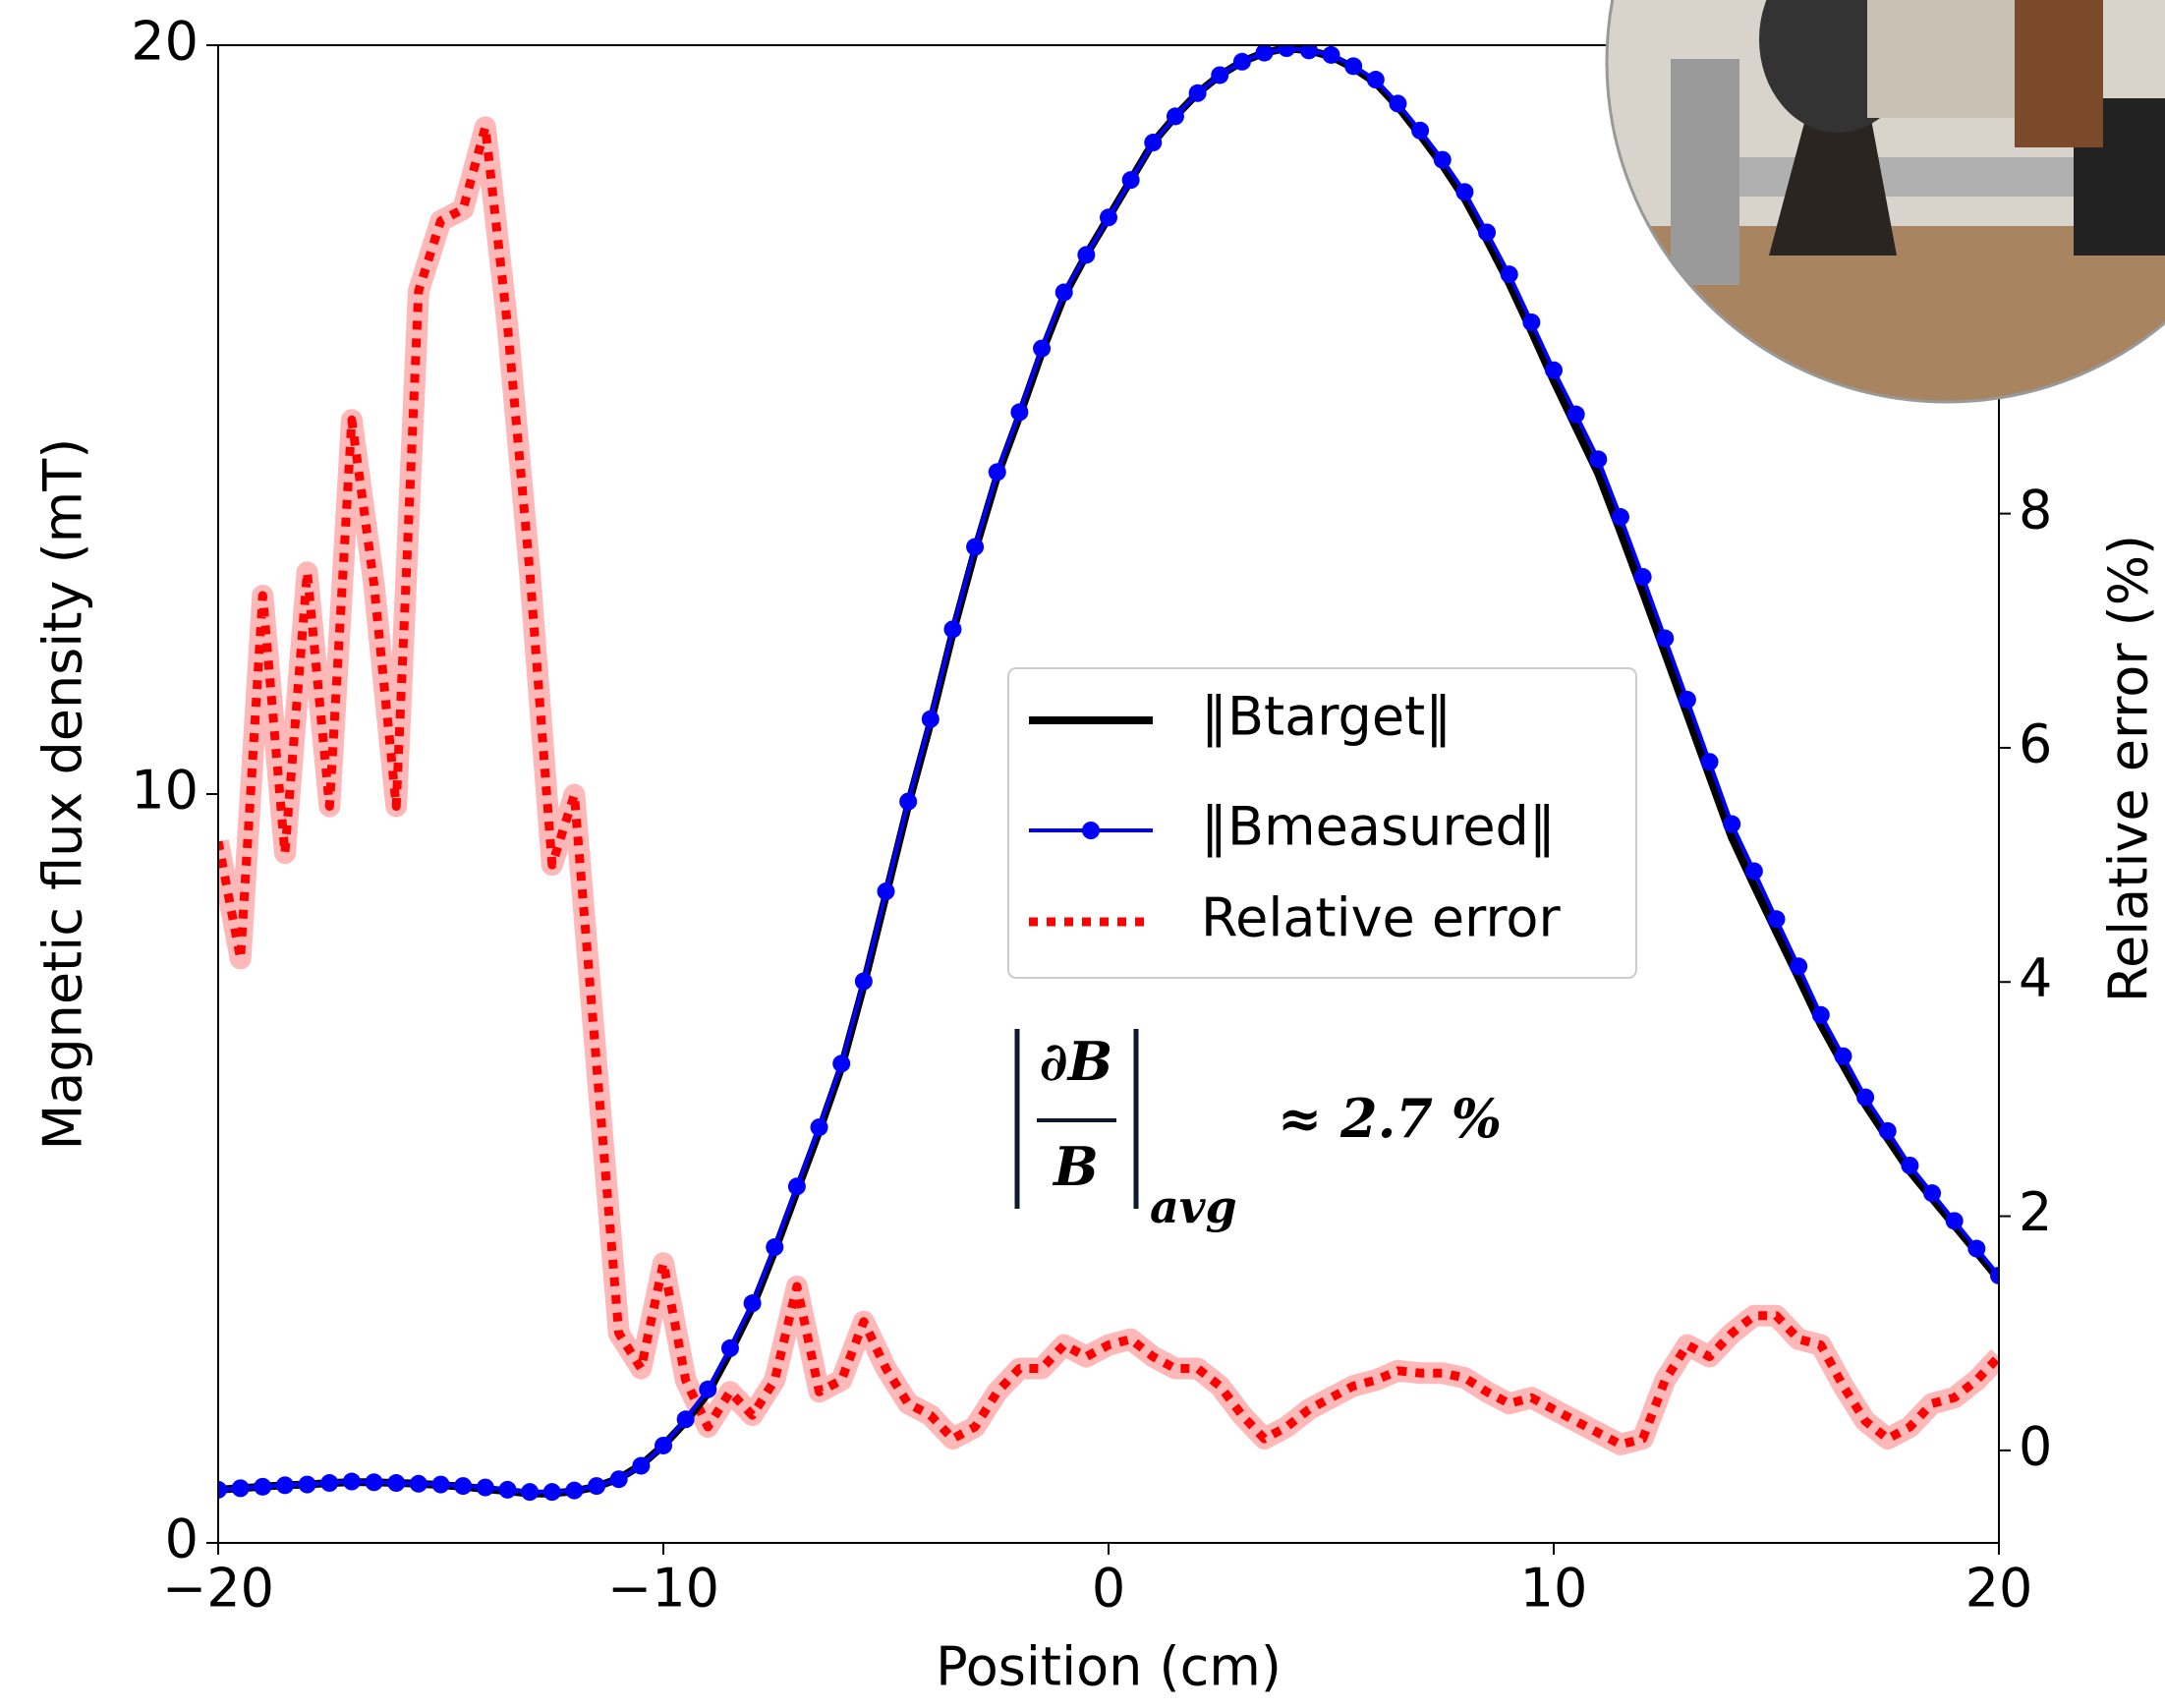 This screenshot has height=1708, width=2165. Describe the element at coordinates (1390, 1118) in the screenshot. I see `annotation-text: ≈ 2.7 %` at that location.